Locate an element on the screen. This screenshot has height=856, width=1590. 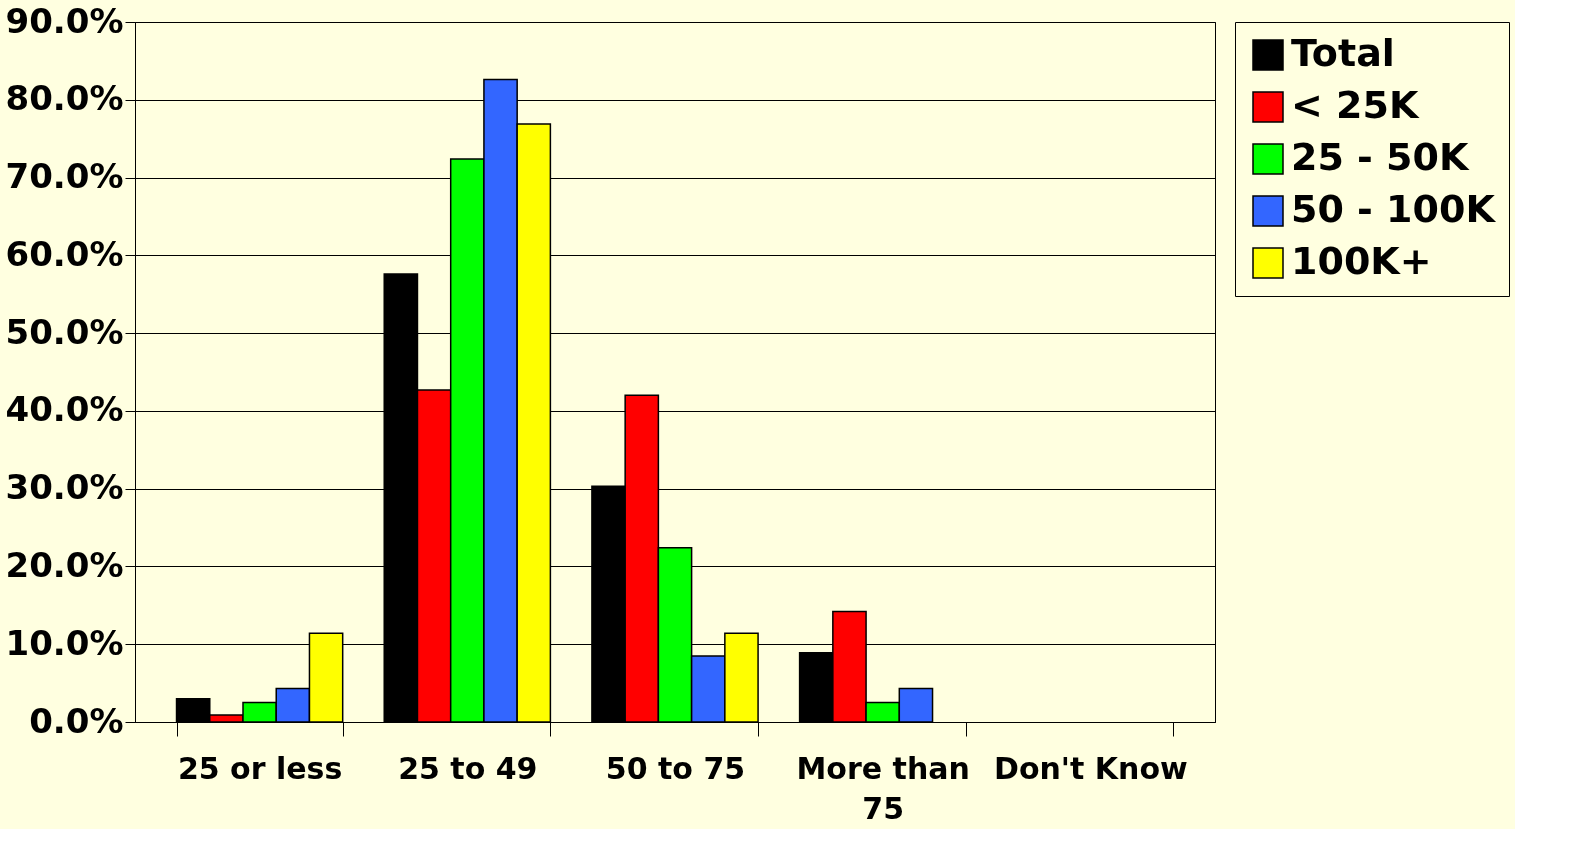
x-tick-label: 25 to 49 is located at coordinates (468, 768).